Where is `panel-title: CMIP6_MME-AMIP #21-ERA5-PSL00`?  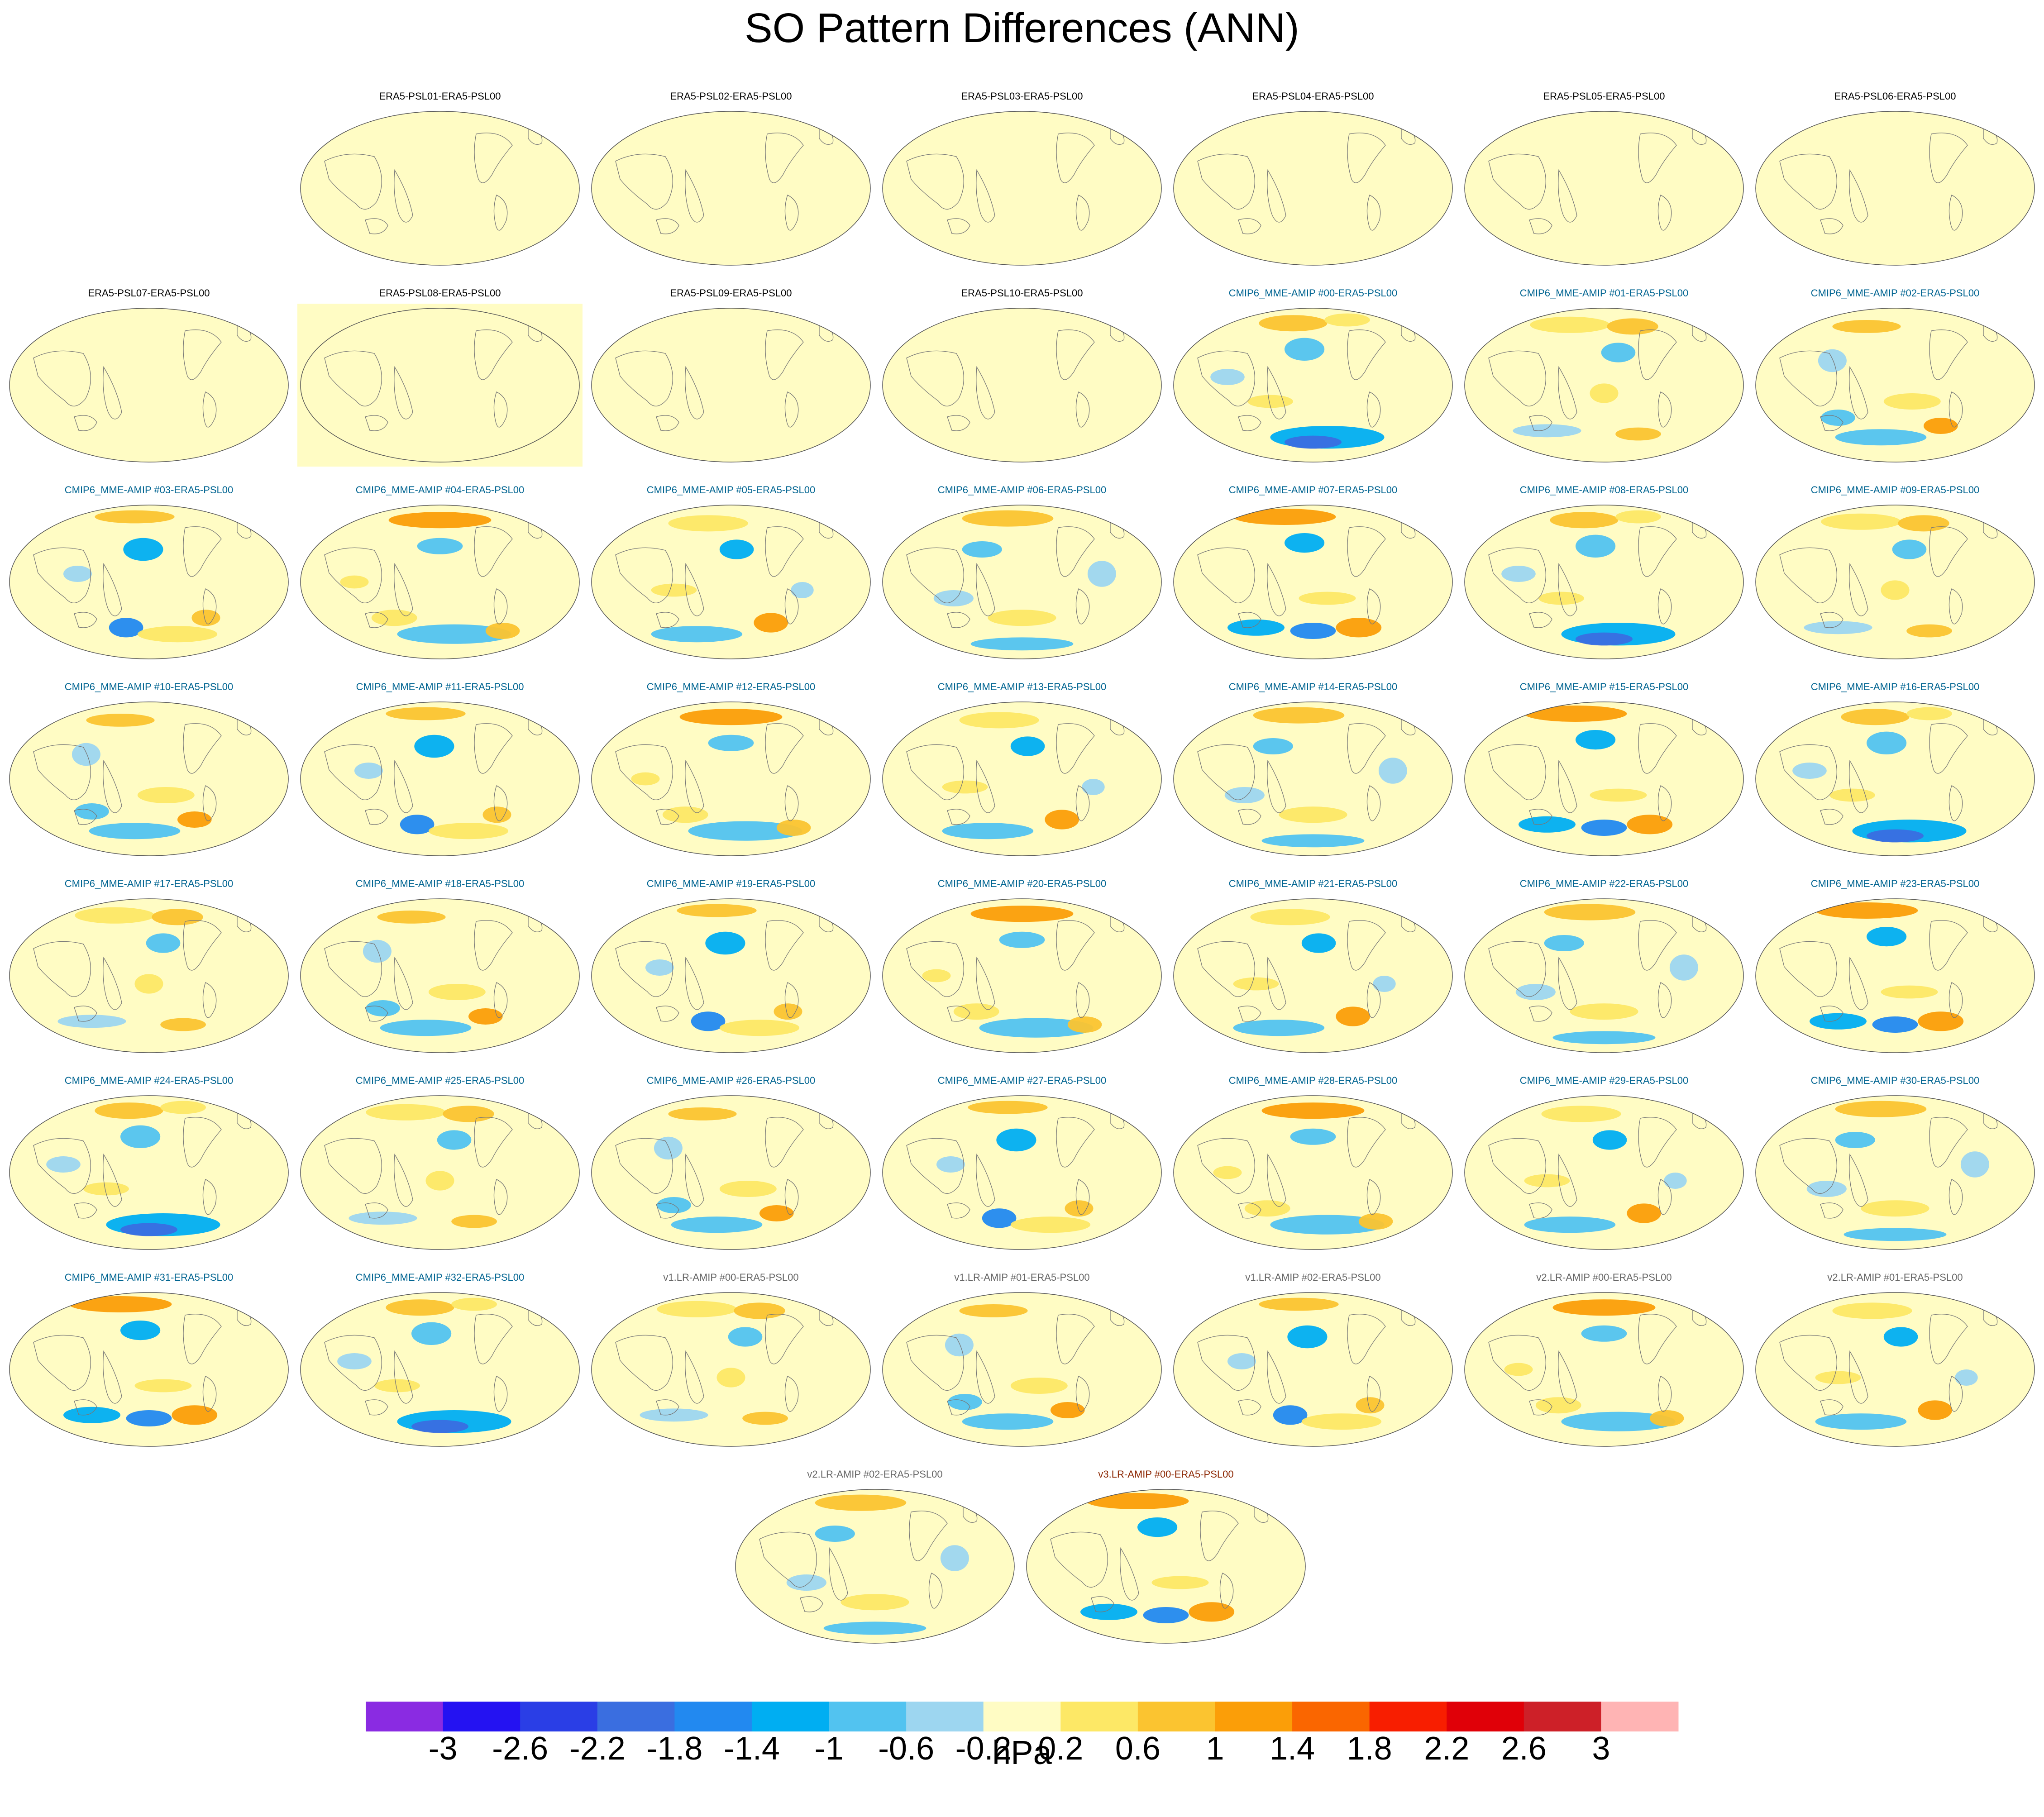
panel-title: CMIP6_MME-AMIP #21-ERA5-PSL00 is located at coordinates (1313, 883).